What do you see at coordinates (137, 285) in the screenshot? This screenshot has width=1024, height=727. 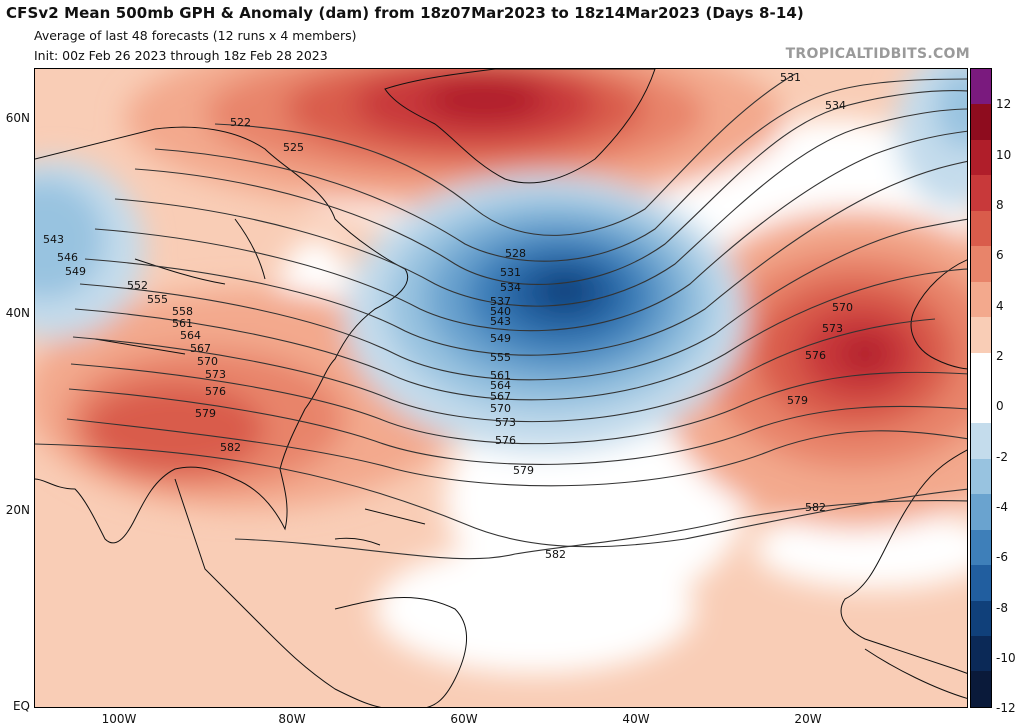 I see `contour-label-552: 552` at bounding box center [137, 285].